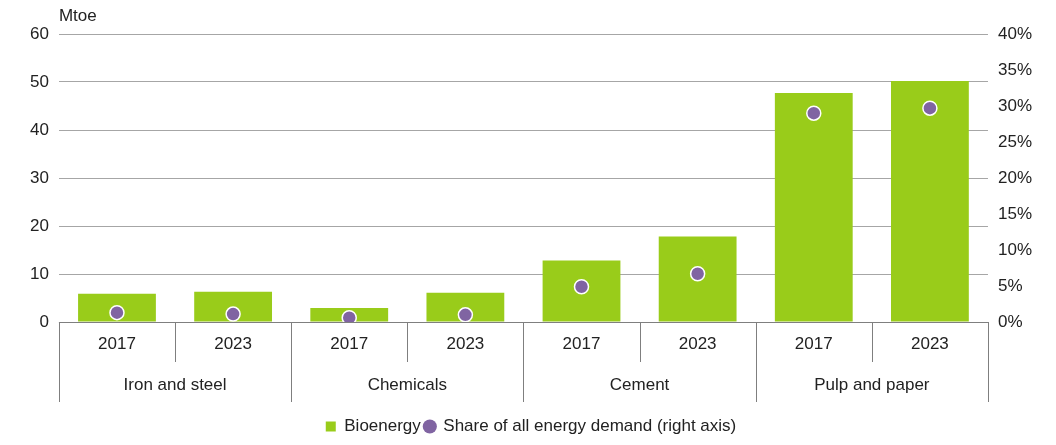 The height and width of the screenshot is (445, 1056). What do you see at coordinates (1010, 321) in the screenshot?
I see `y2-tick-label: 0%` at bounding box center [1010, 321].